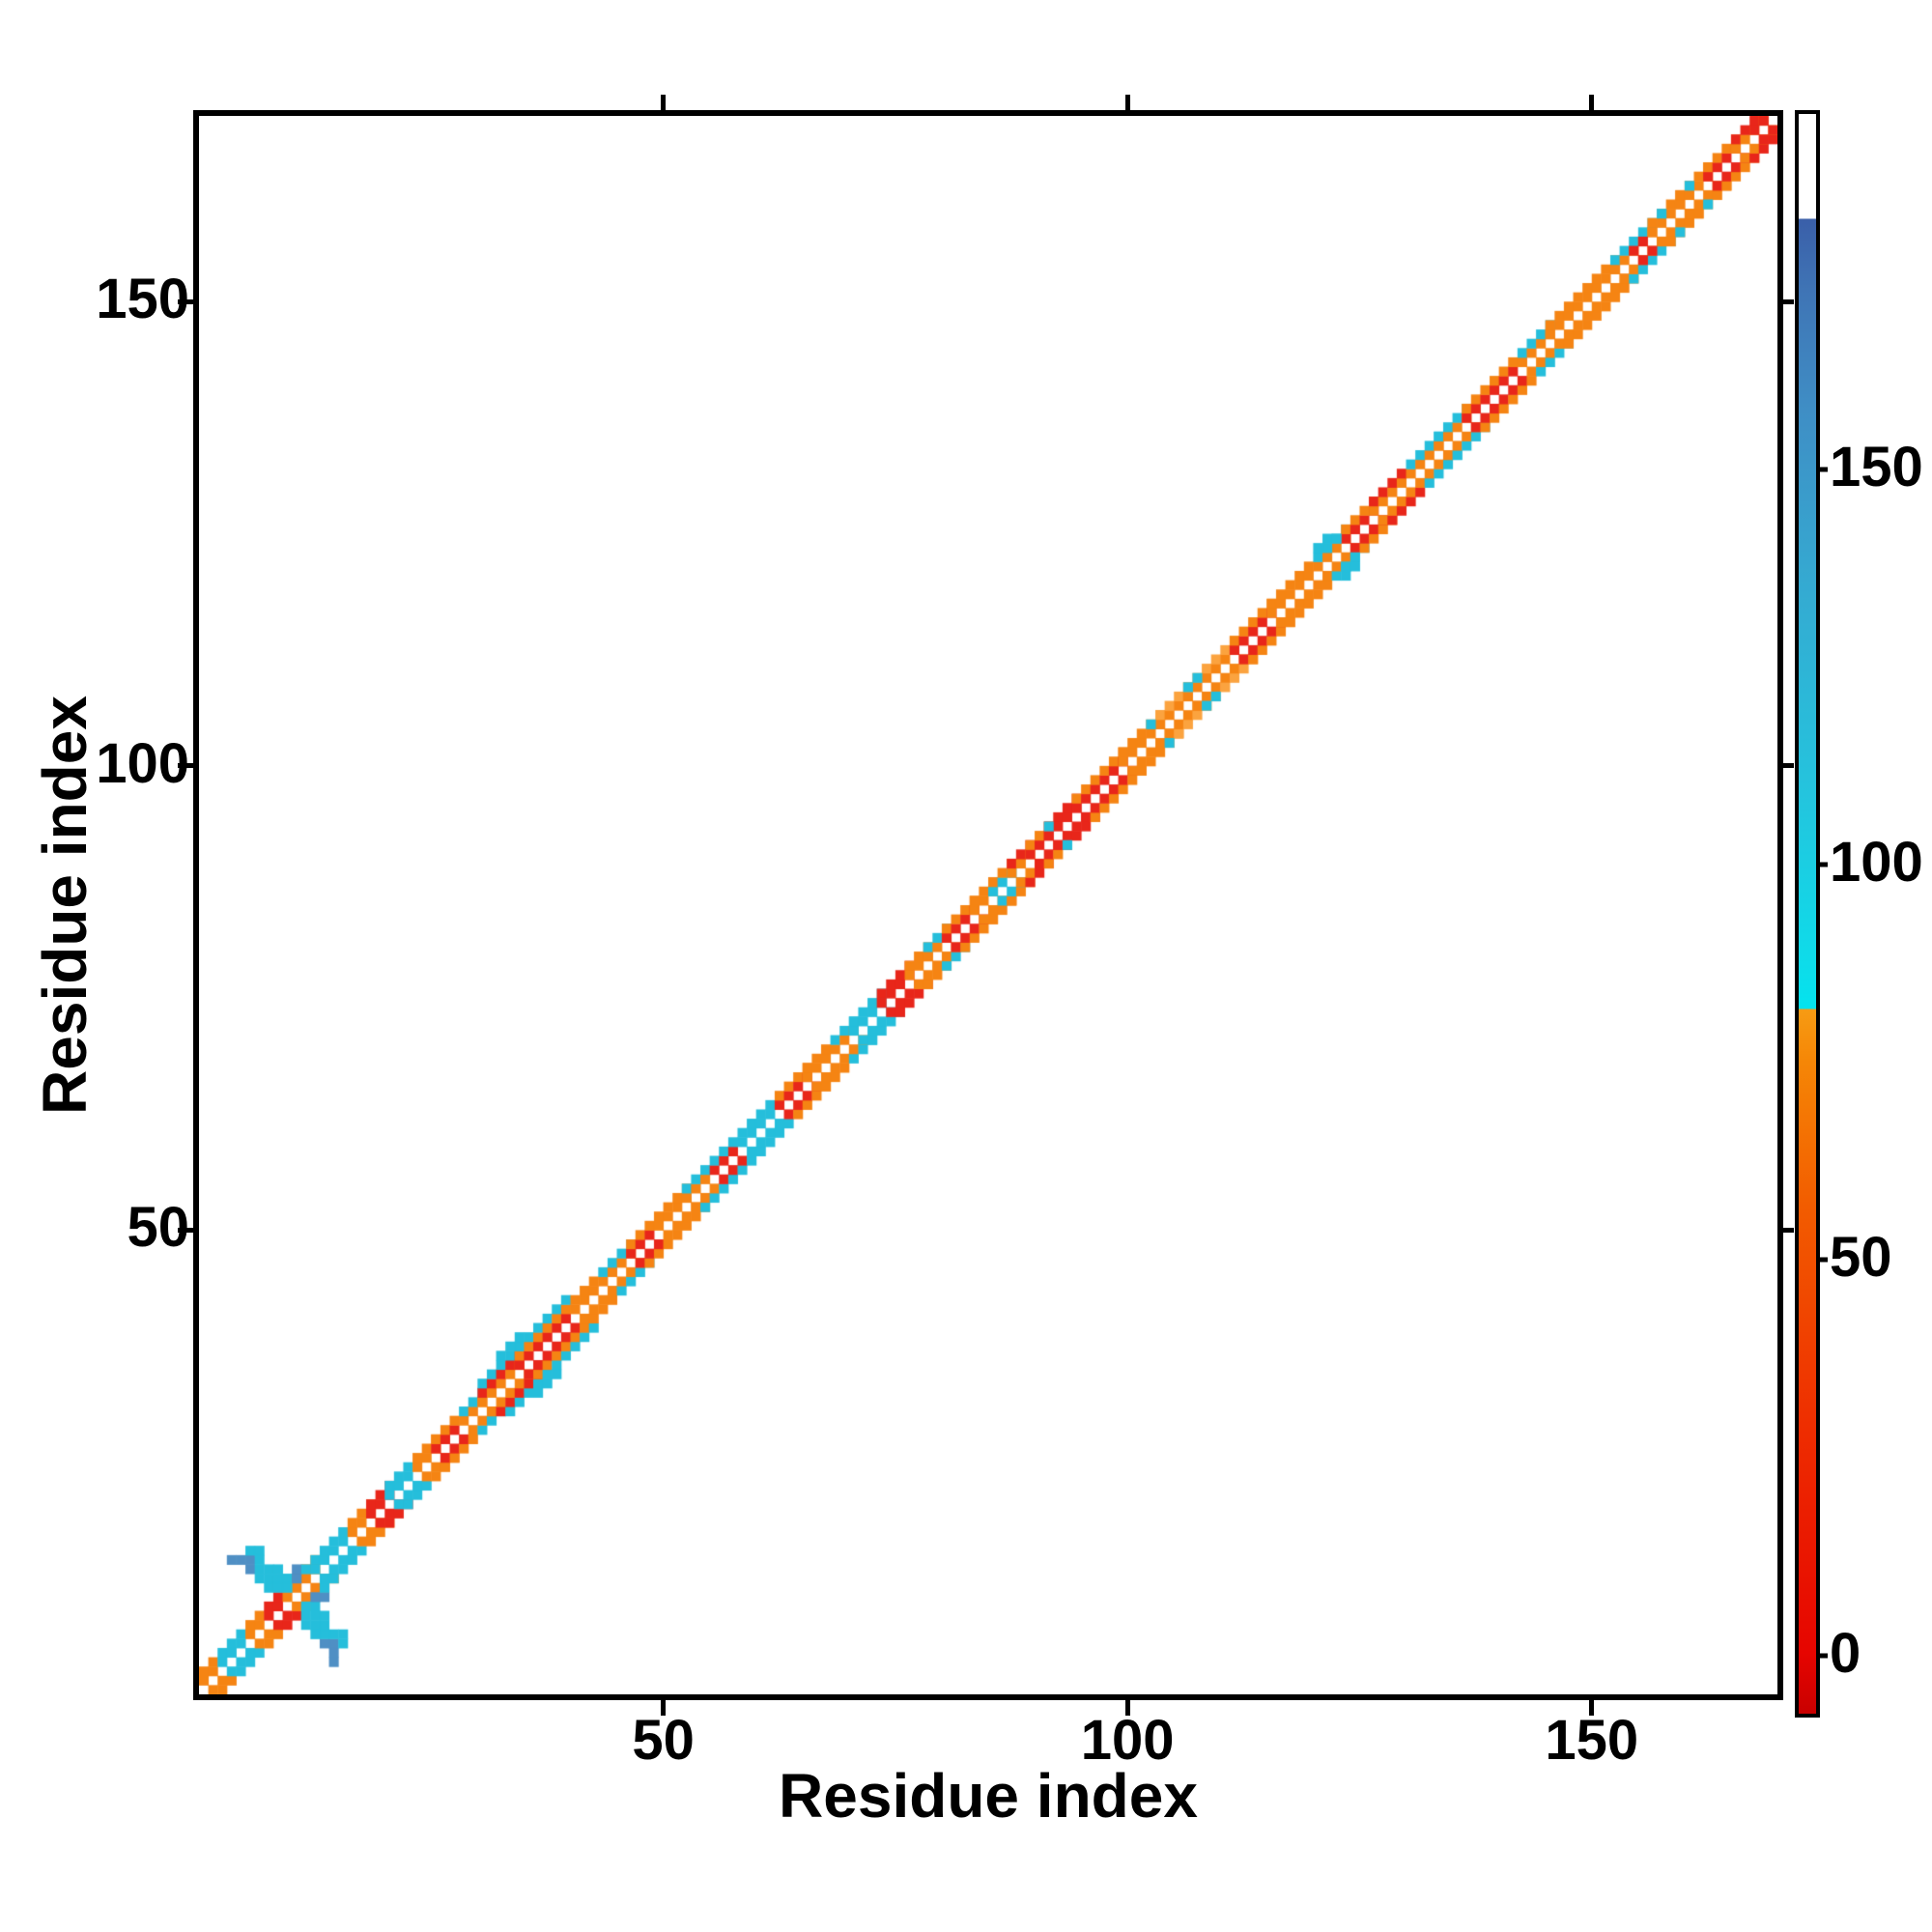 The image size is (1932, 1932). I want to click on y-tick-label: 100, so click(142, 763).